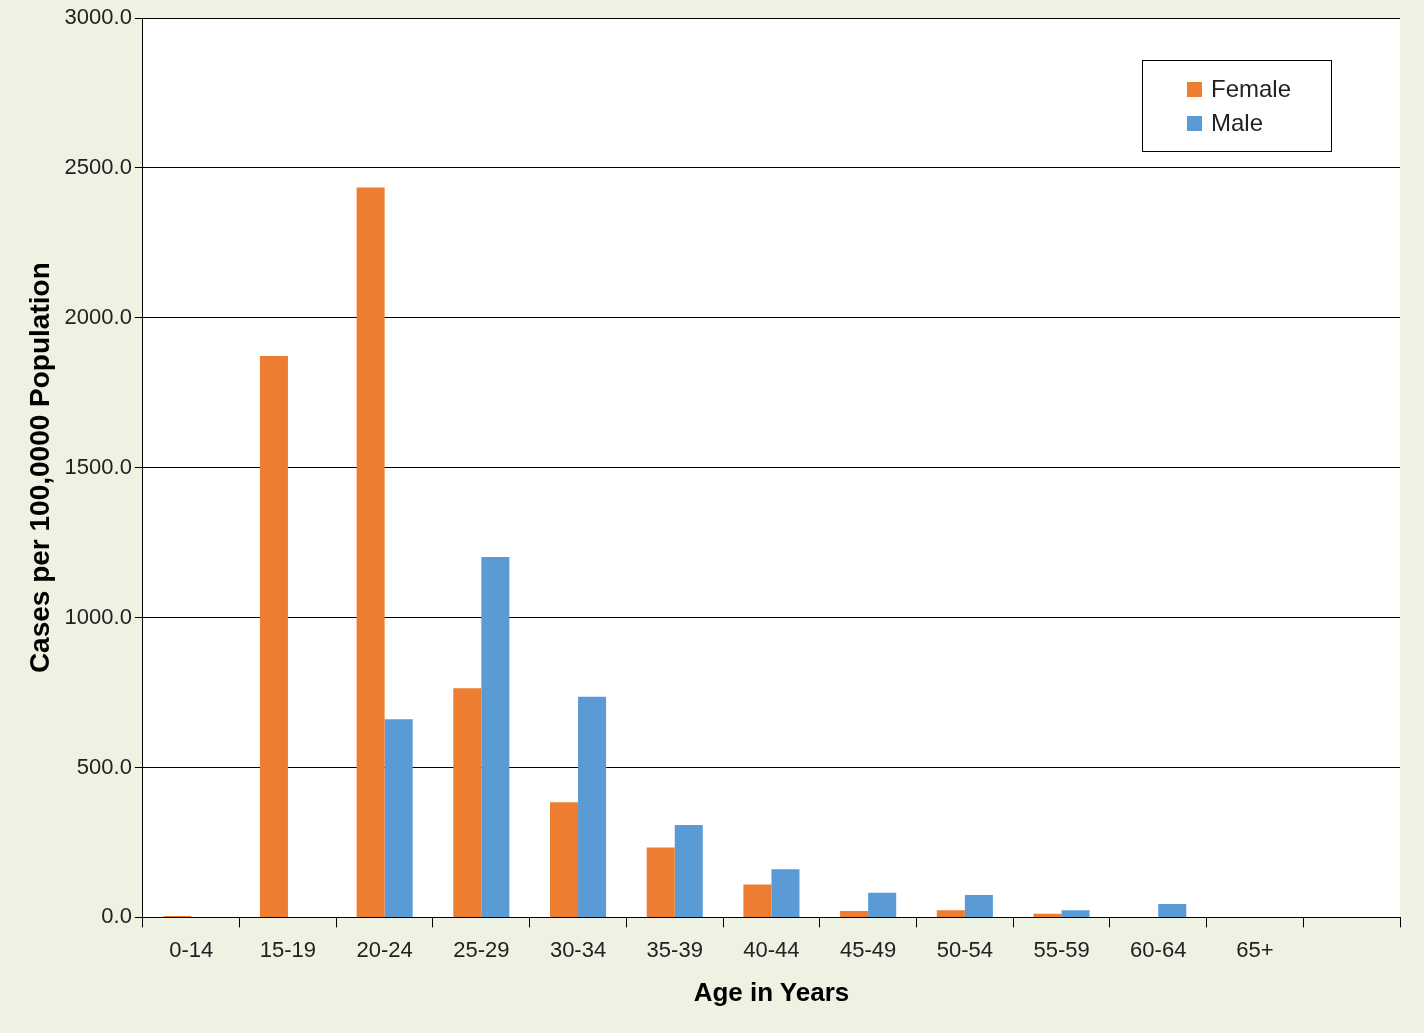 Image resolution: width=1424 pixels, height=1033 pixels. What do you see at coordinates (39, 468) in the screenshot?
I see `y-axis-title: Cases per 100,0000 Population` at bounding box center [39, 468].